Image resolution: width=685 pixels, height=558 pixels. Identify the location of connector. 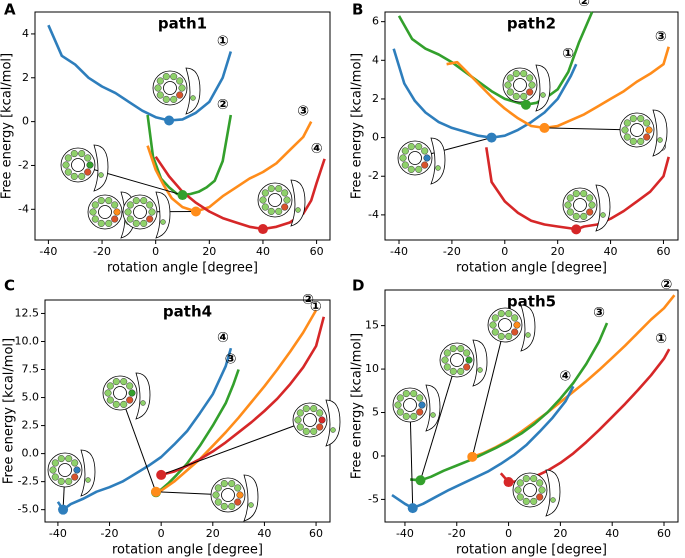
(130, 180).